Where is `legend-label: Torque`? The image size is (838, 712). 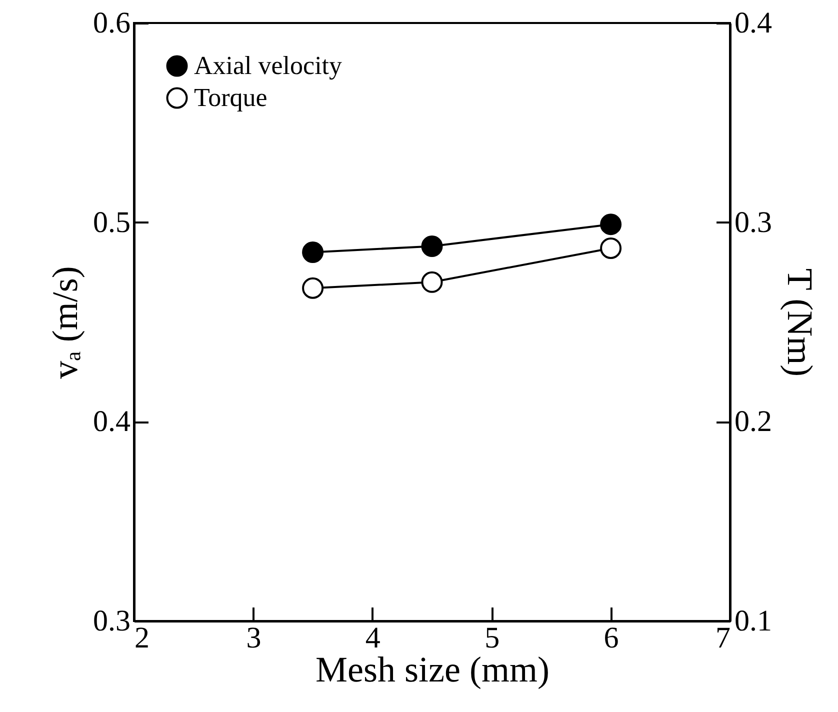 legend-label: Torque is located at coordinates (231, 97).